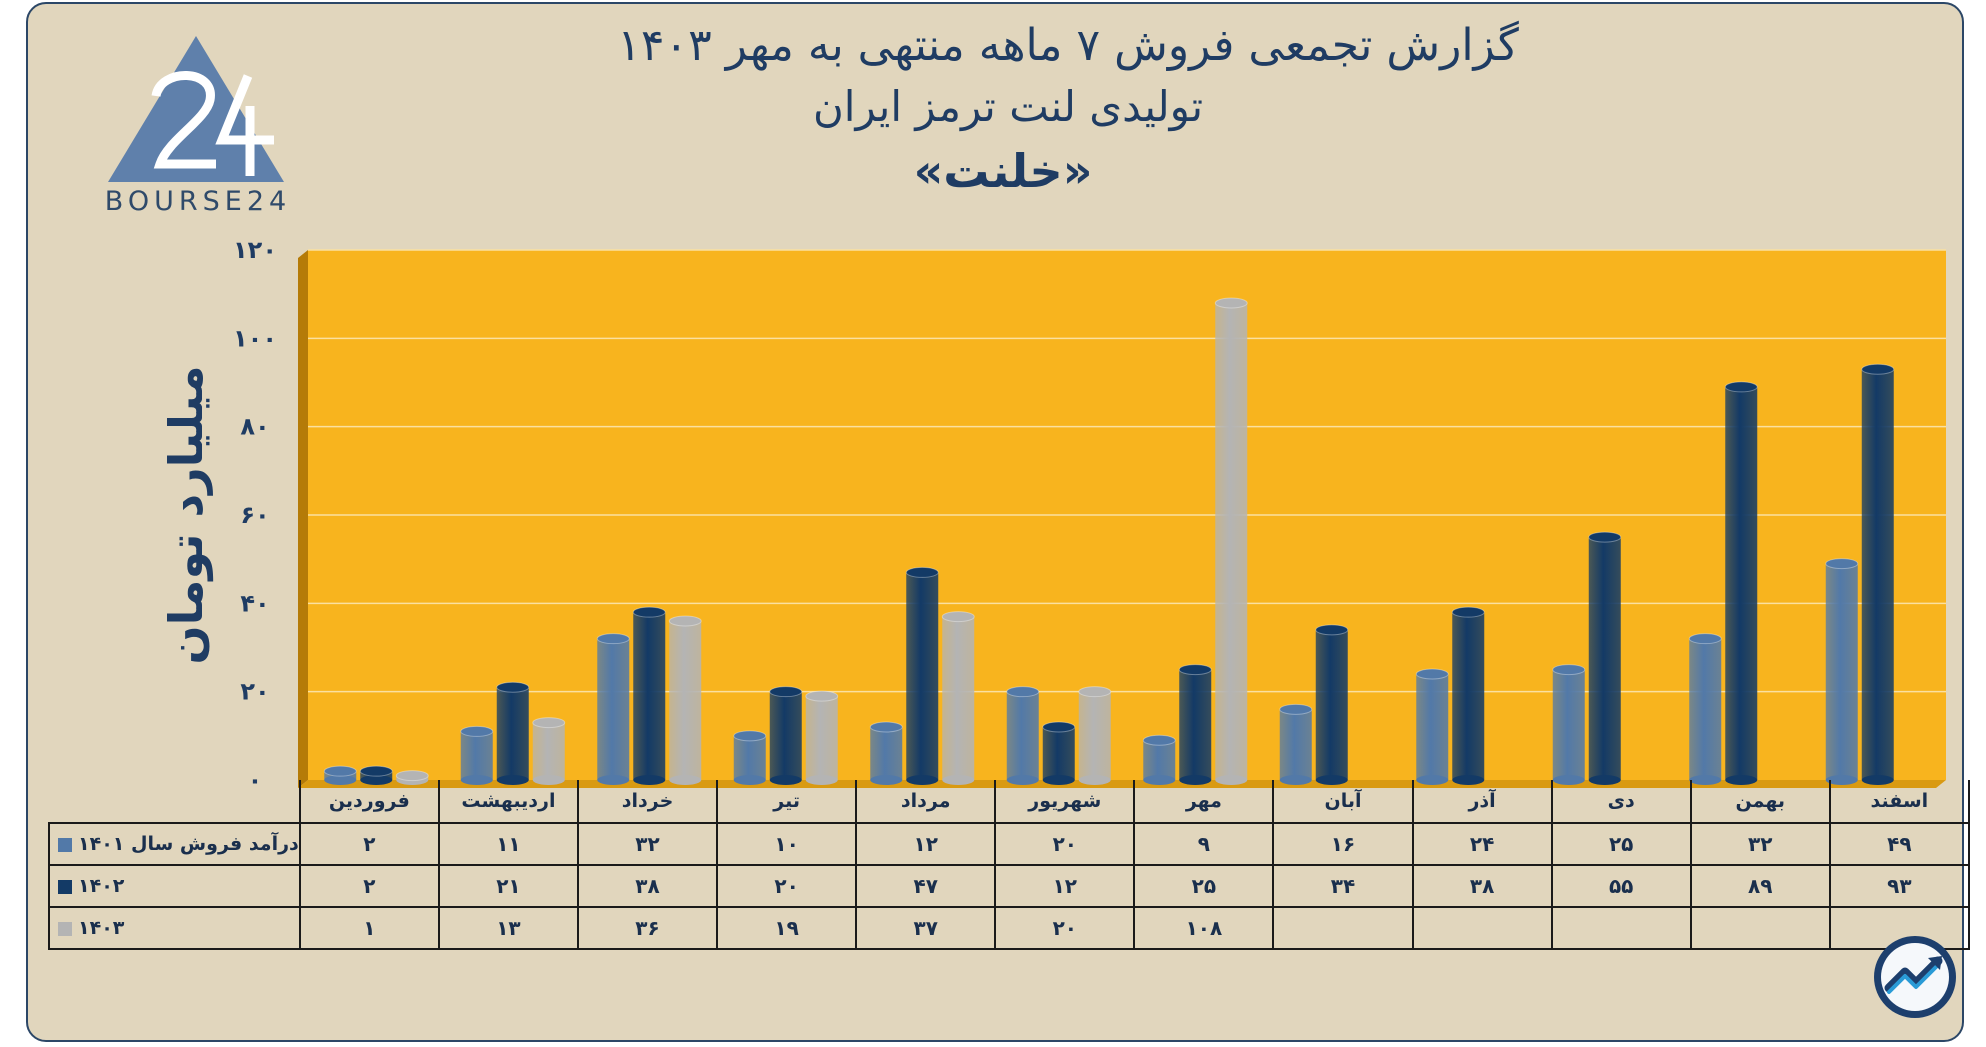  What do you see at coordinates (175, 801) in the screenshot?
I see `table-corner` at bounding box center [175, 801].